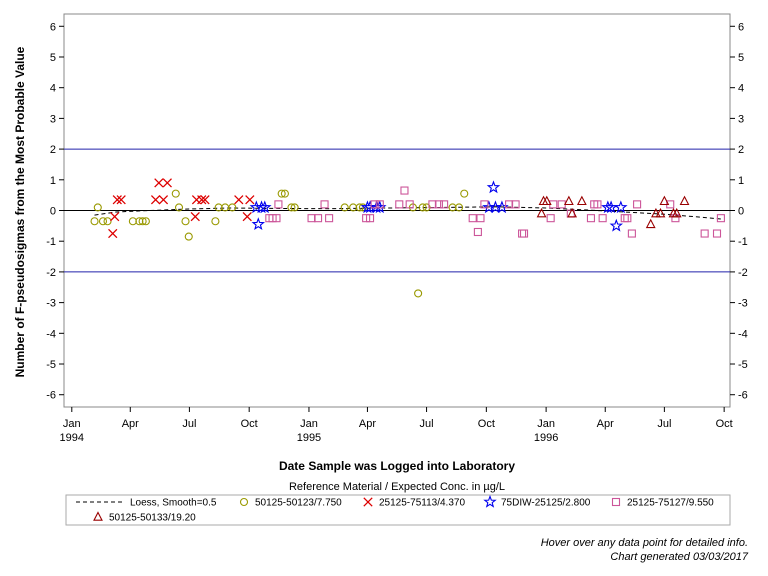  I want to click on y-tick-label-left: -1, so click(51, 242).